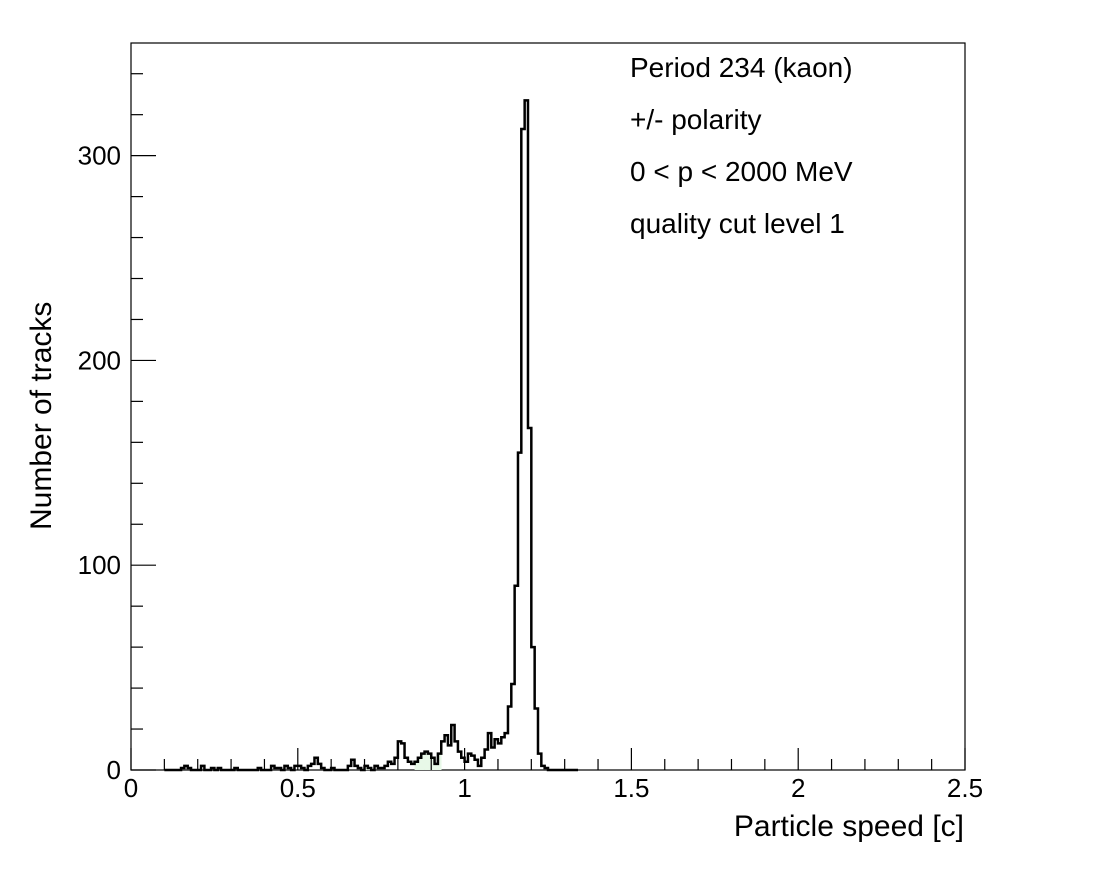 This screenshot has width=1098, height=875. I want to click on y-tick-label: 100, so click(99, 565).